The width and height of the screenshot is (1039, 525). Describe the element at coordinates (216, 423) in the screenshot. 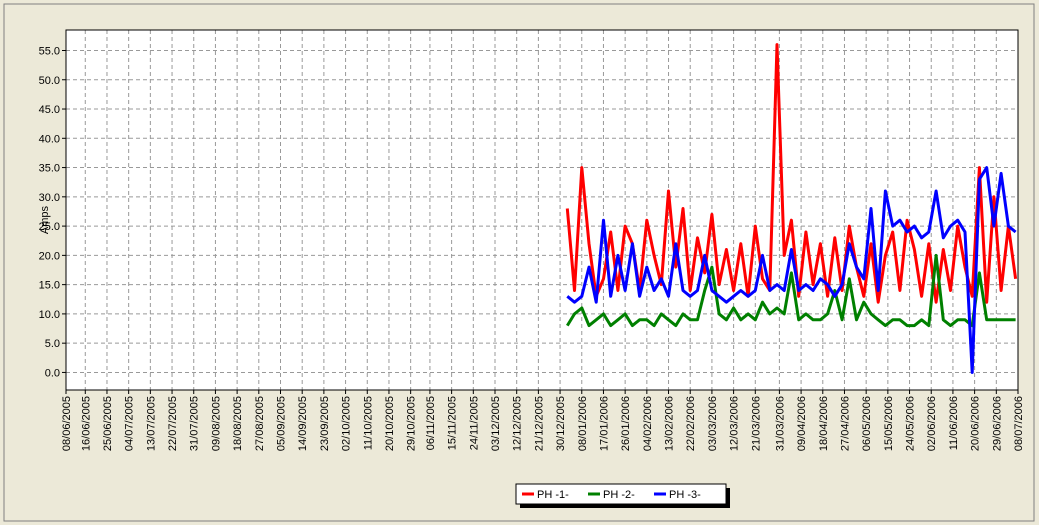

I see `x-tick-label: 09/08/2005` at that location.